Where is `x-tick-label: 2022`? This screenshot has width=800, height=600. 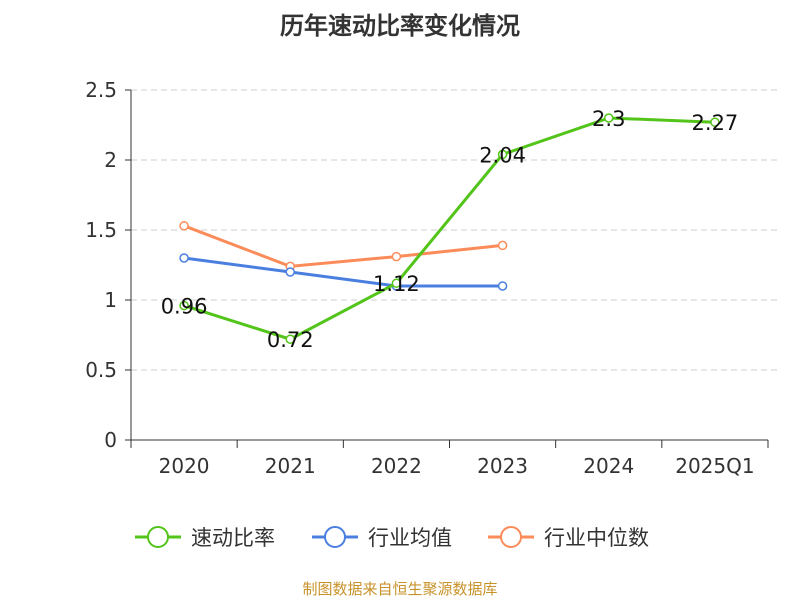 x-tick-label: 2022 is located at coordinates (396, 466).